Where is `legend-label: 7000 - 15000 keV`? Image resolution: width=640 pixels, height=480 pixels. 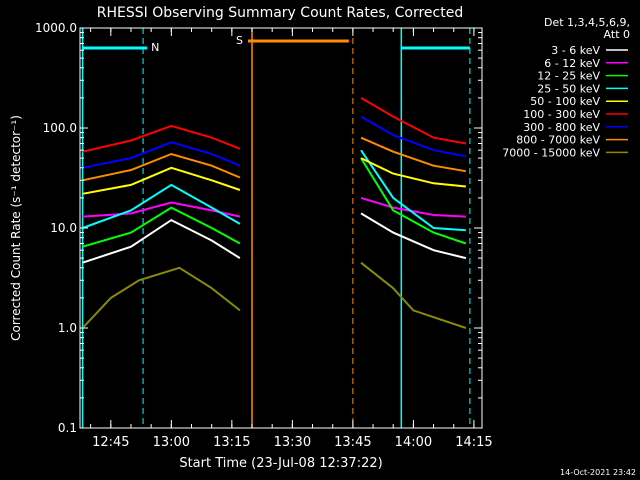
legend-label: 7000 - 15000 keV is located at coordinates (551, 152).